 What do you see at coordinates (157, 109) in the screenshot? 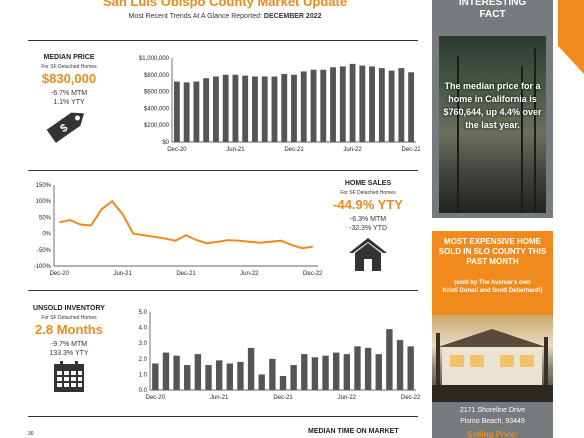
I see `y-tick-label: $400,000` at bounding box center [157, 109].